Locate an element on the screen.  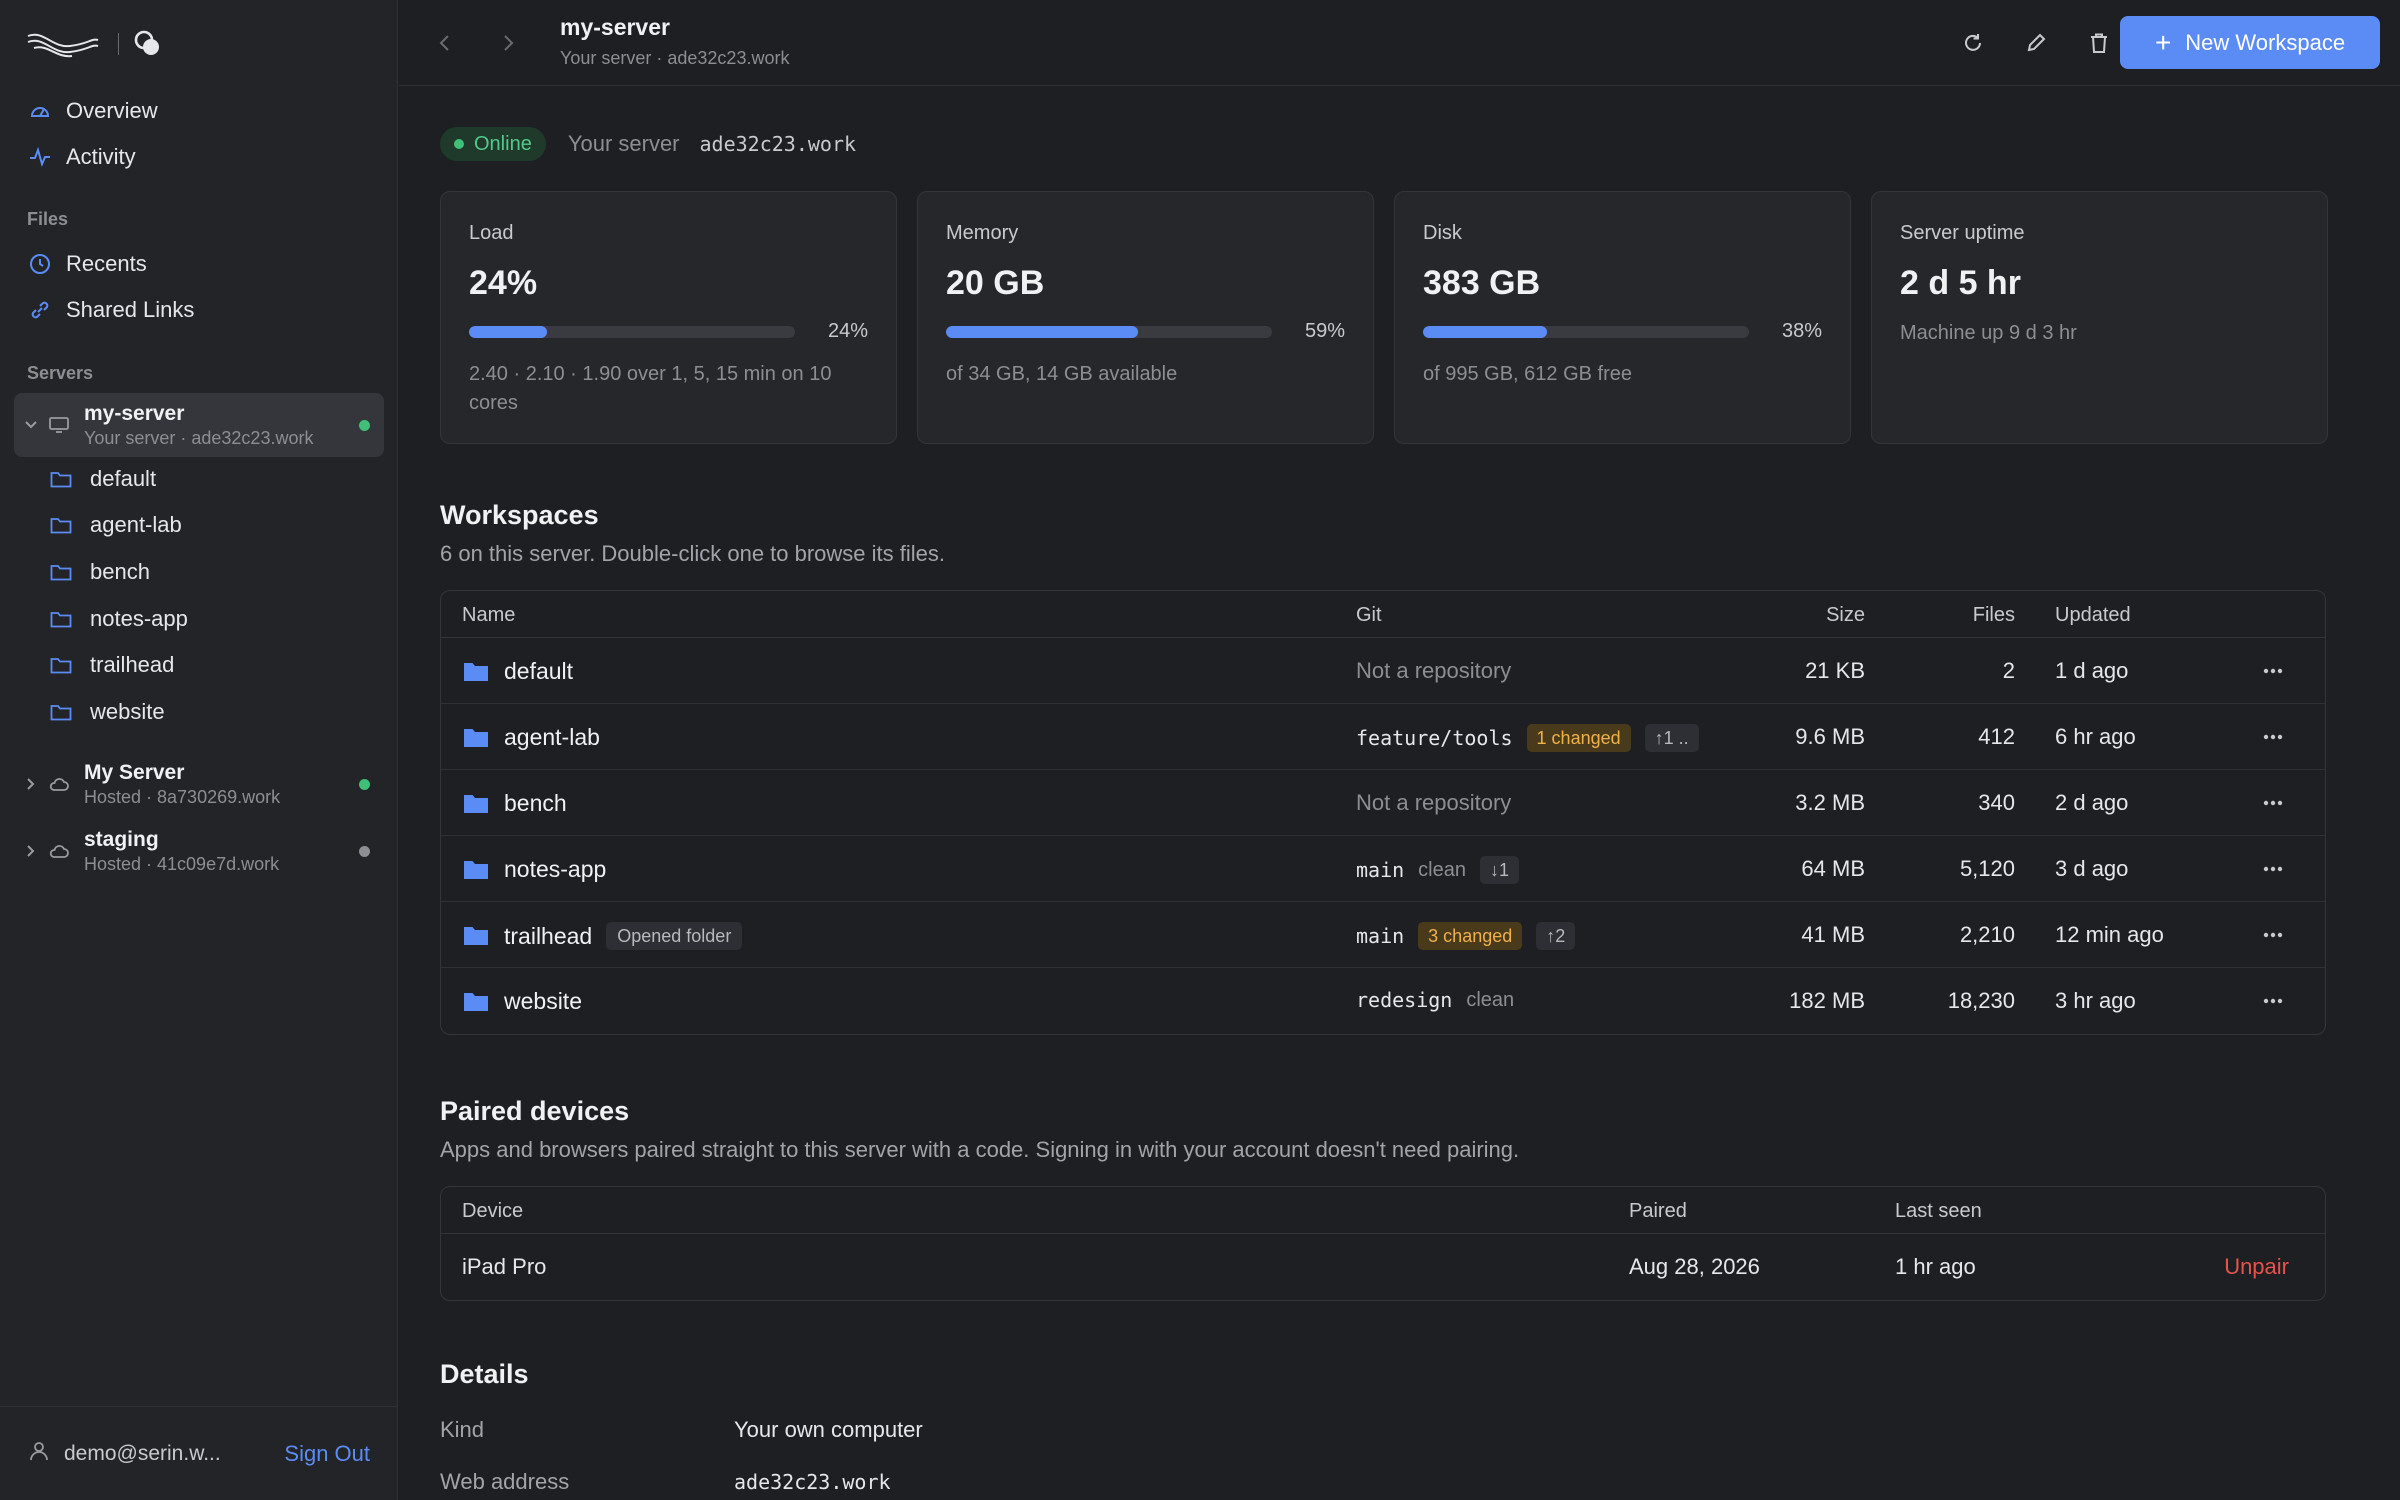
column-name: Name is located at coordinates (489, 615).